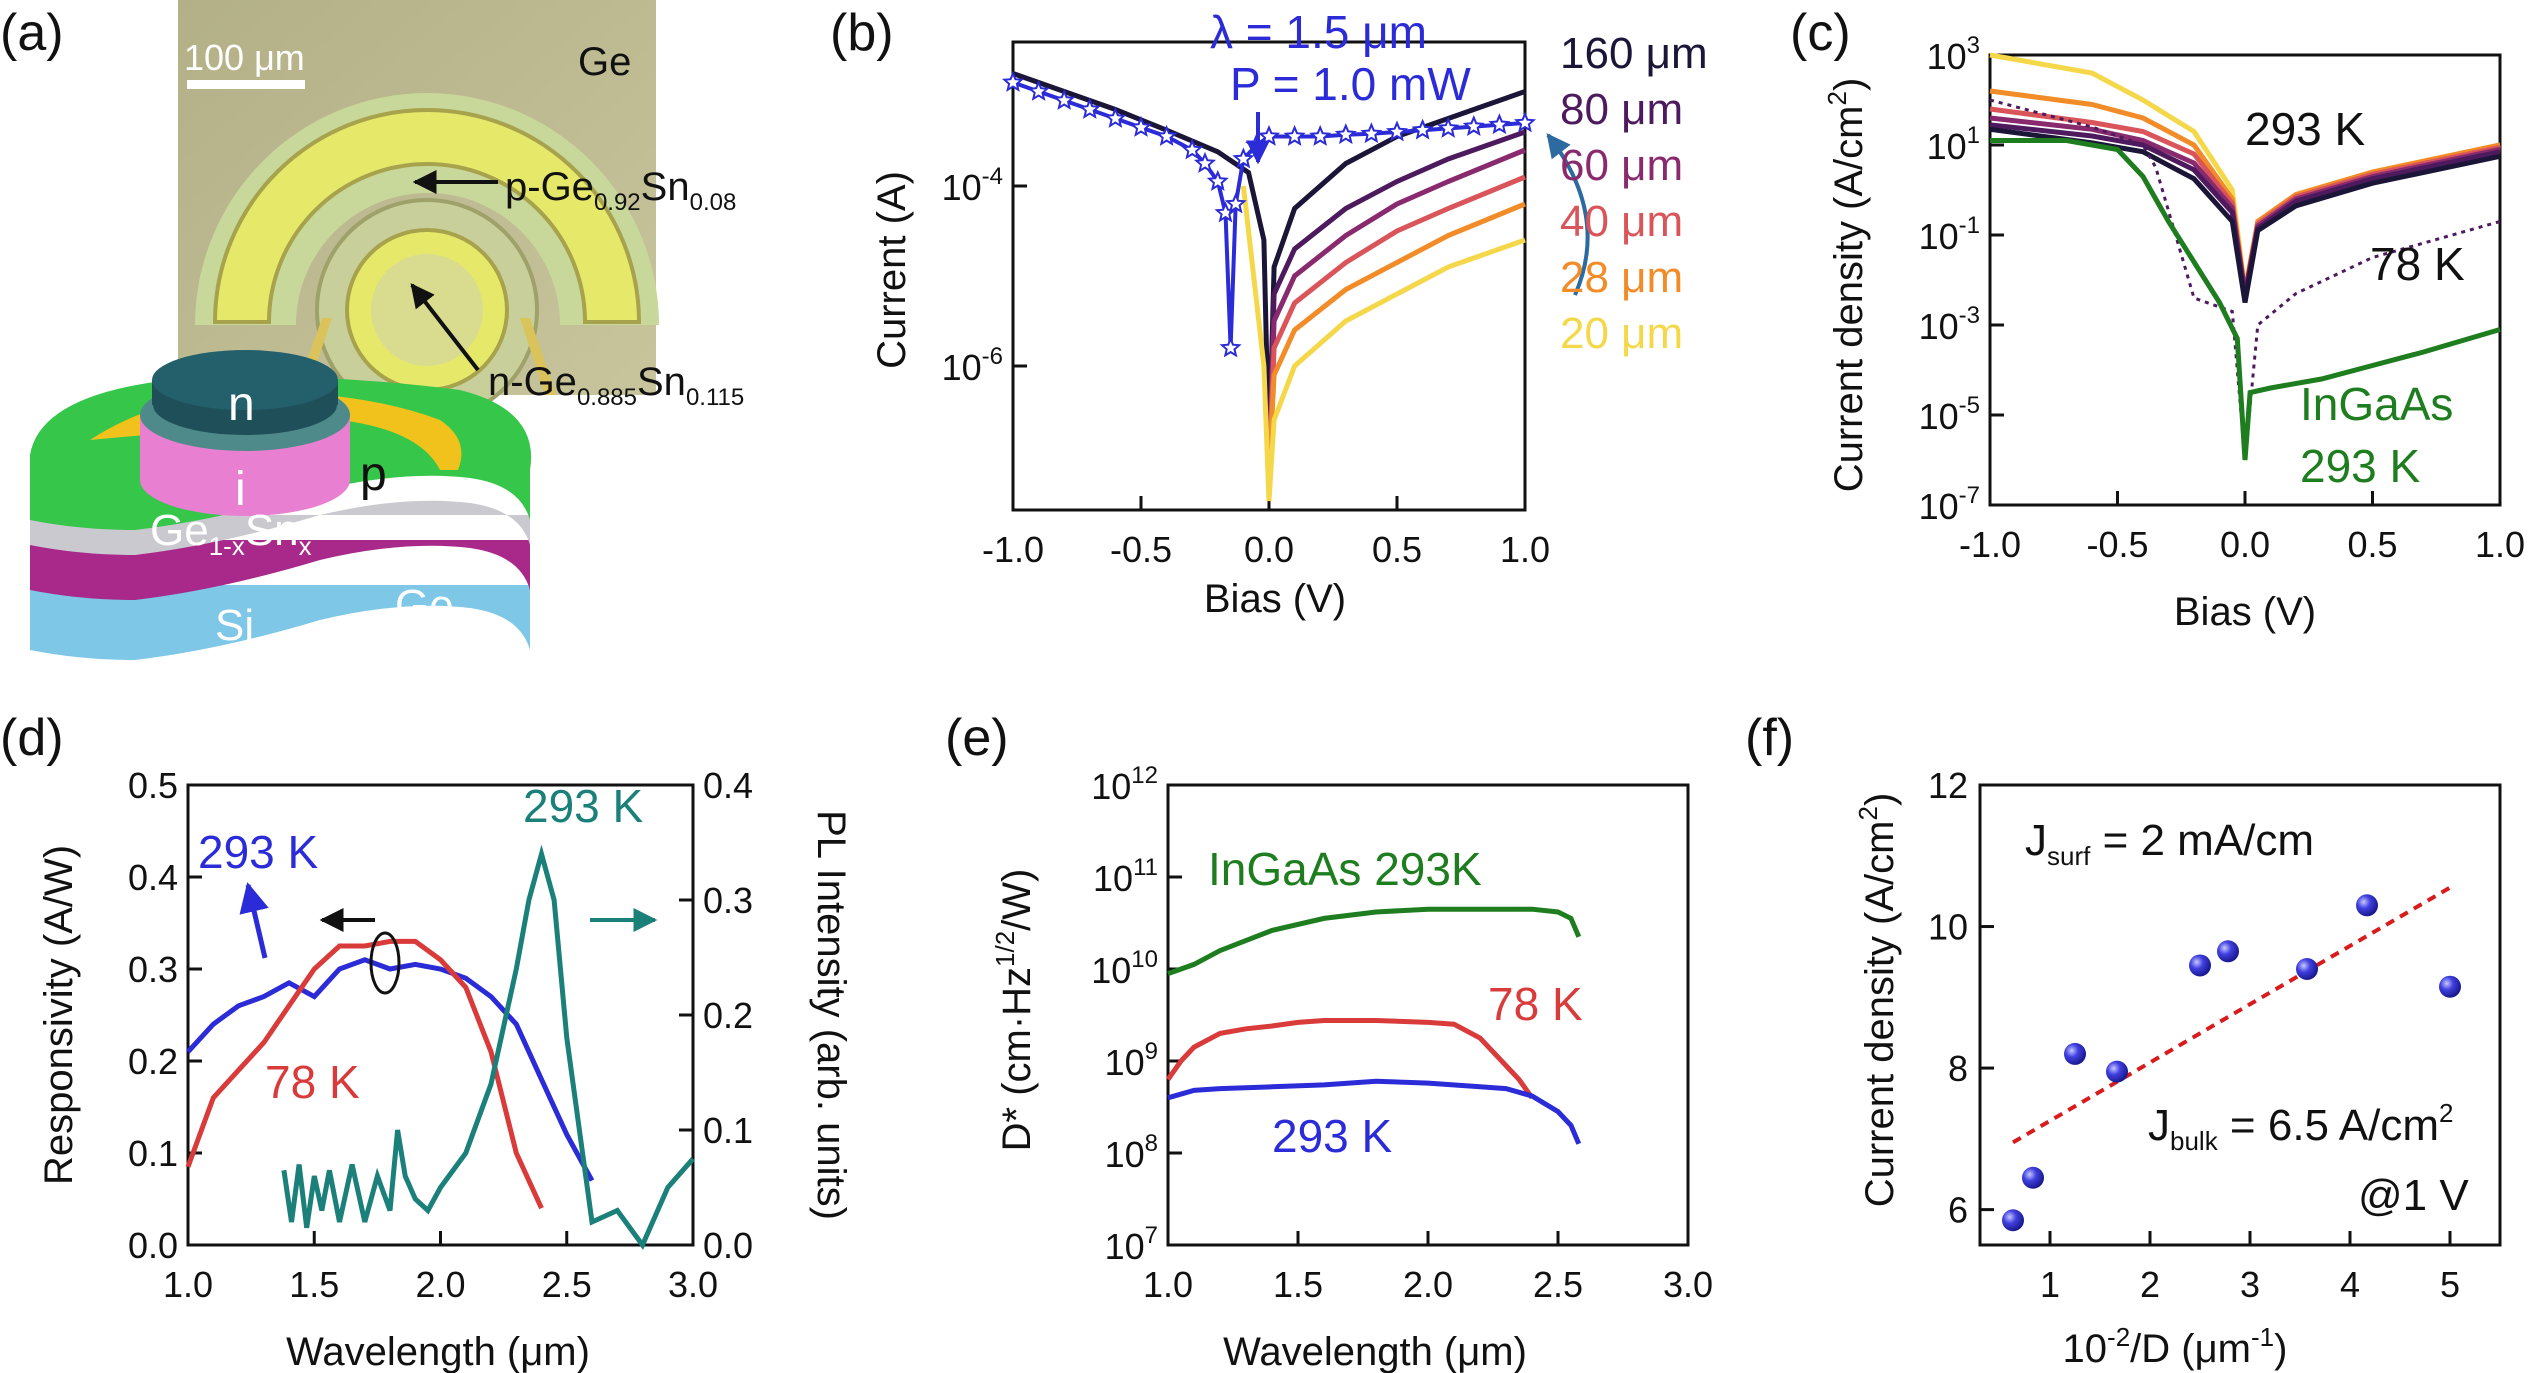 This screenshot has height=1373, width=2535. Describe the element at coordinates (440, 1284) in the screenshot. I see `d-xtick-label: 2.0` at that location.